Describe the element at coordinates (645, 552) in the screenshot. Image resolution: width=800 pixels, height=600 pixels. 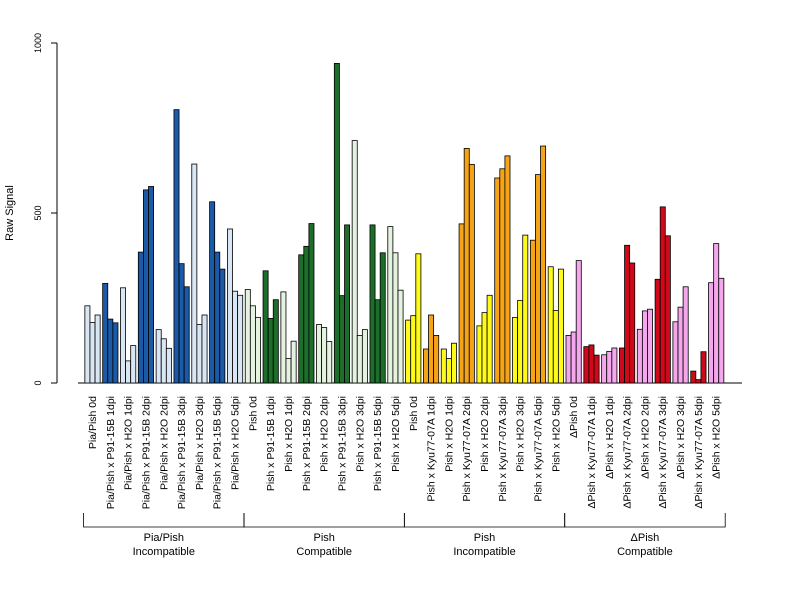
I see `group-label-line2: Compatible` at that location.